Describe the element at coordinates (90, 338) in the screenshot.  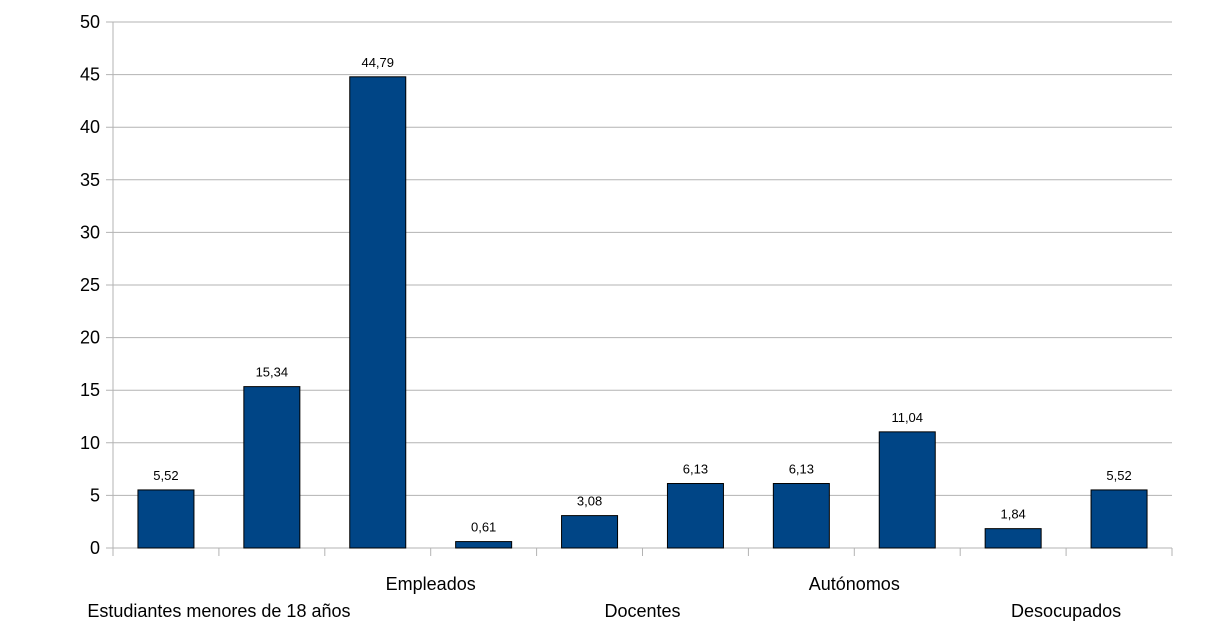
I see `y-tick-label: 20` at that location.